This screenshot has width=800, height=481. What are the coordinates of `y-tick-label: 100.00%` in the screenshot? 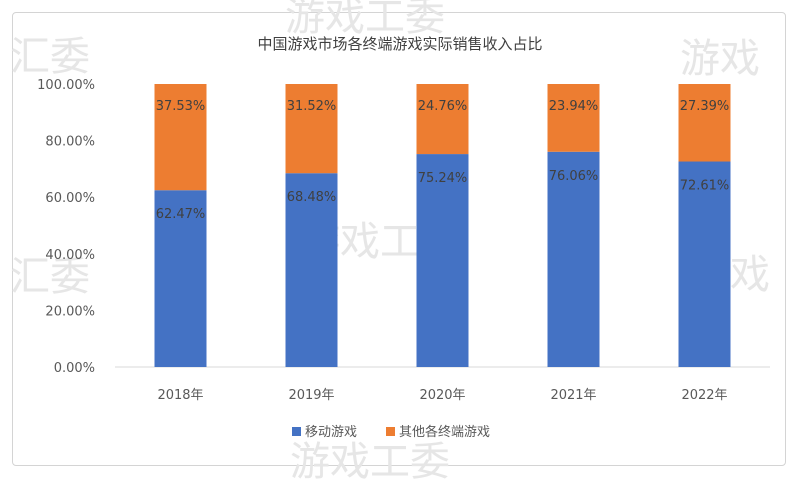 It's located at (66, 85).